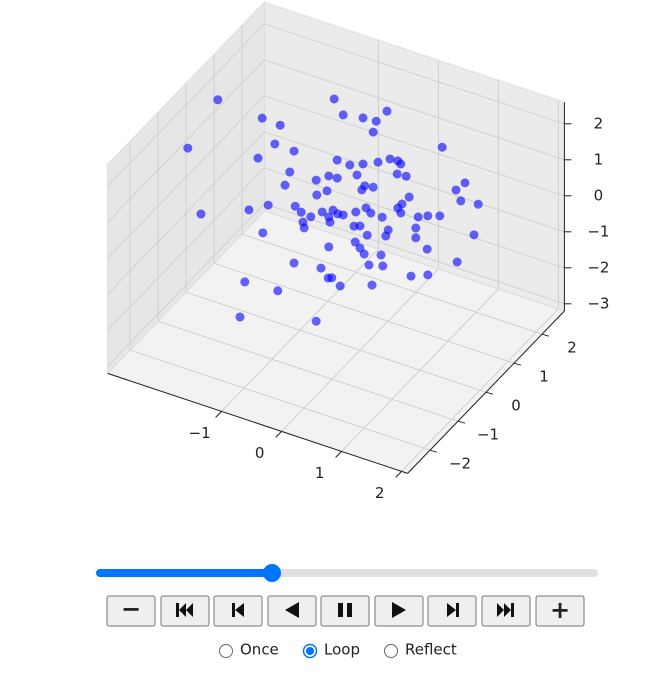 This screenshot has width=672, height=693. I want to click on z-tick-label: 0, so click(599, 195).